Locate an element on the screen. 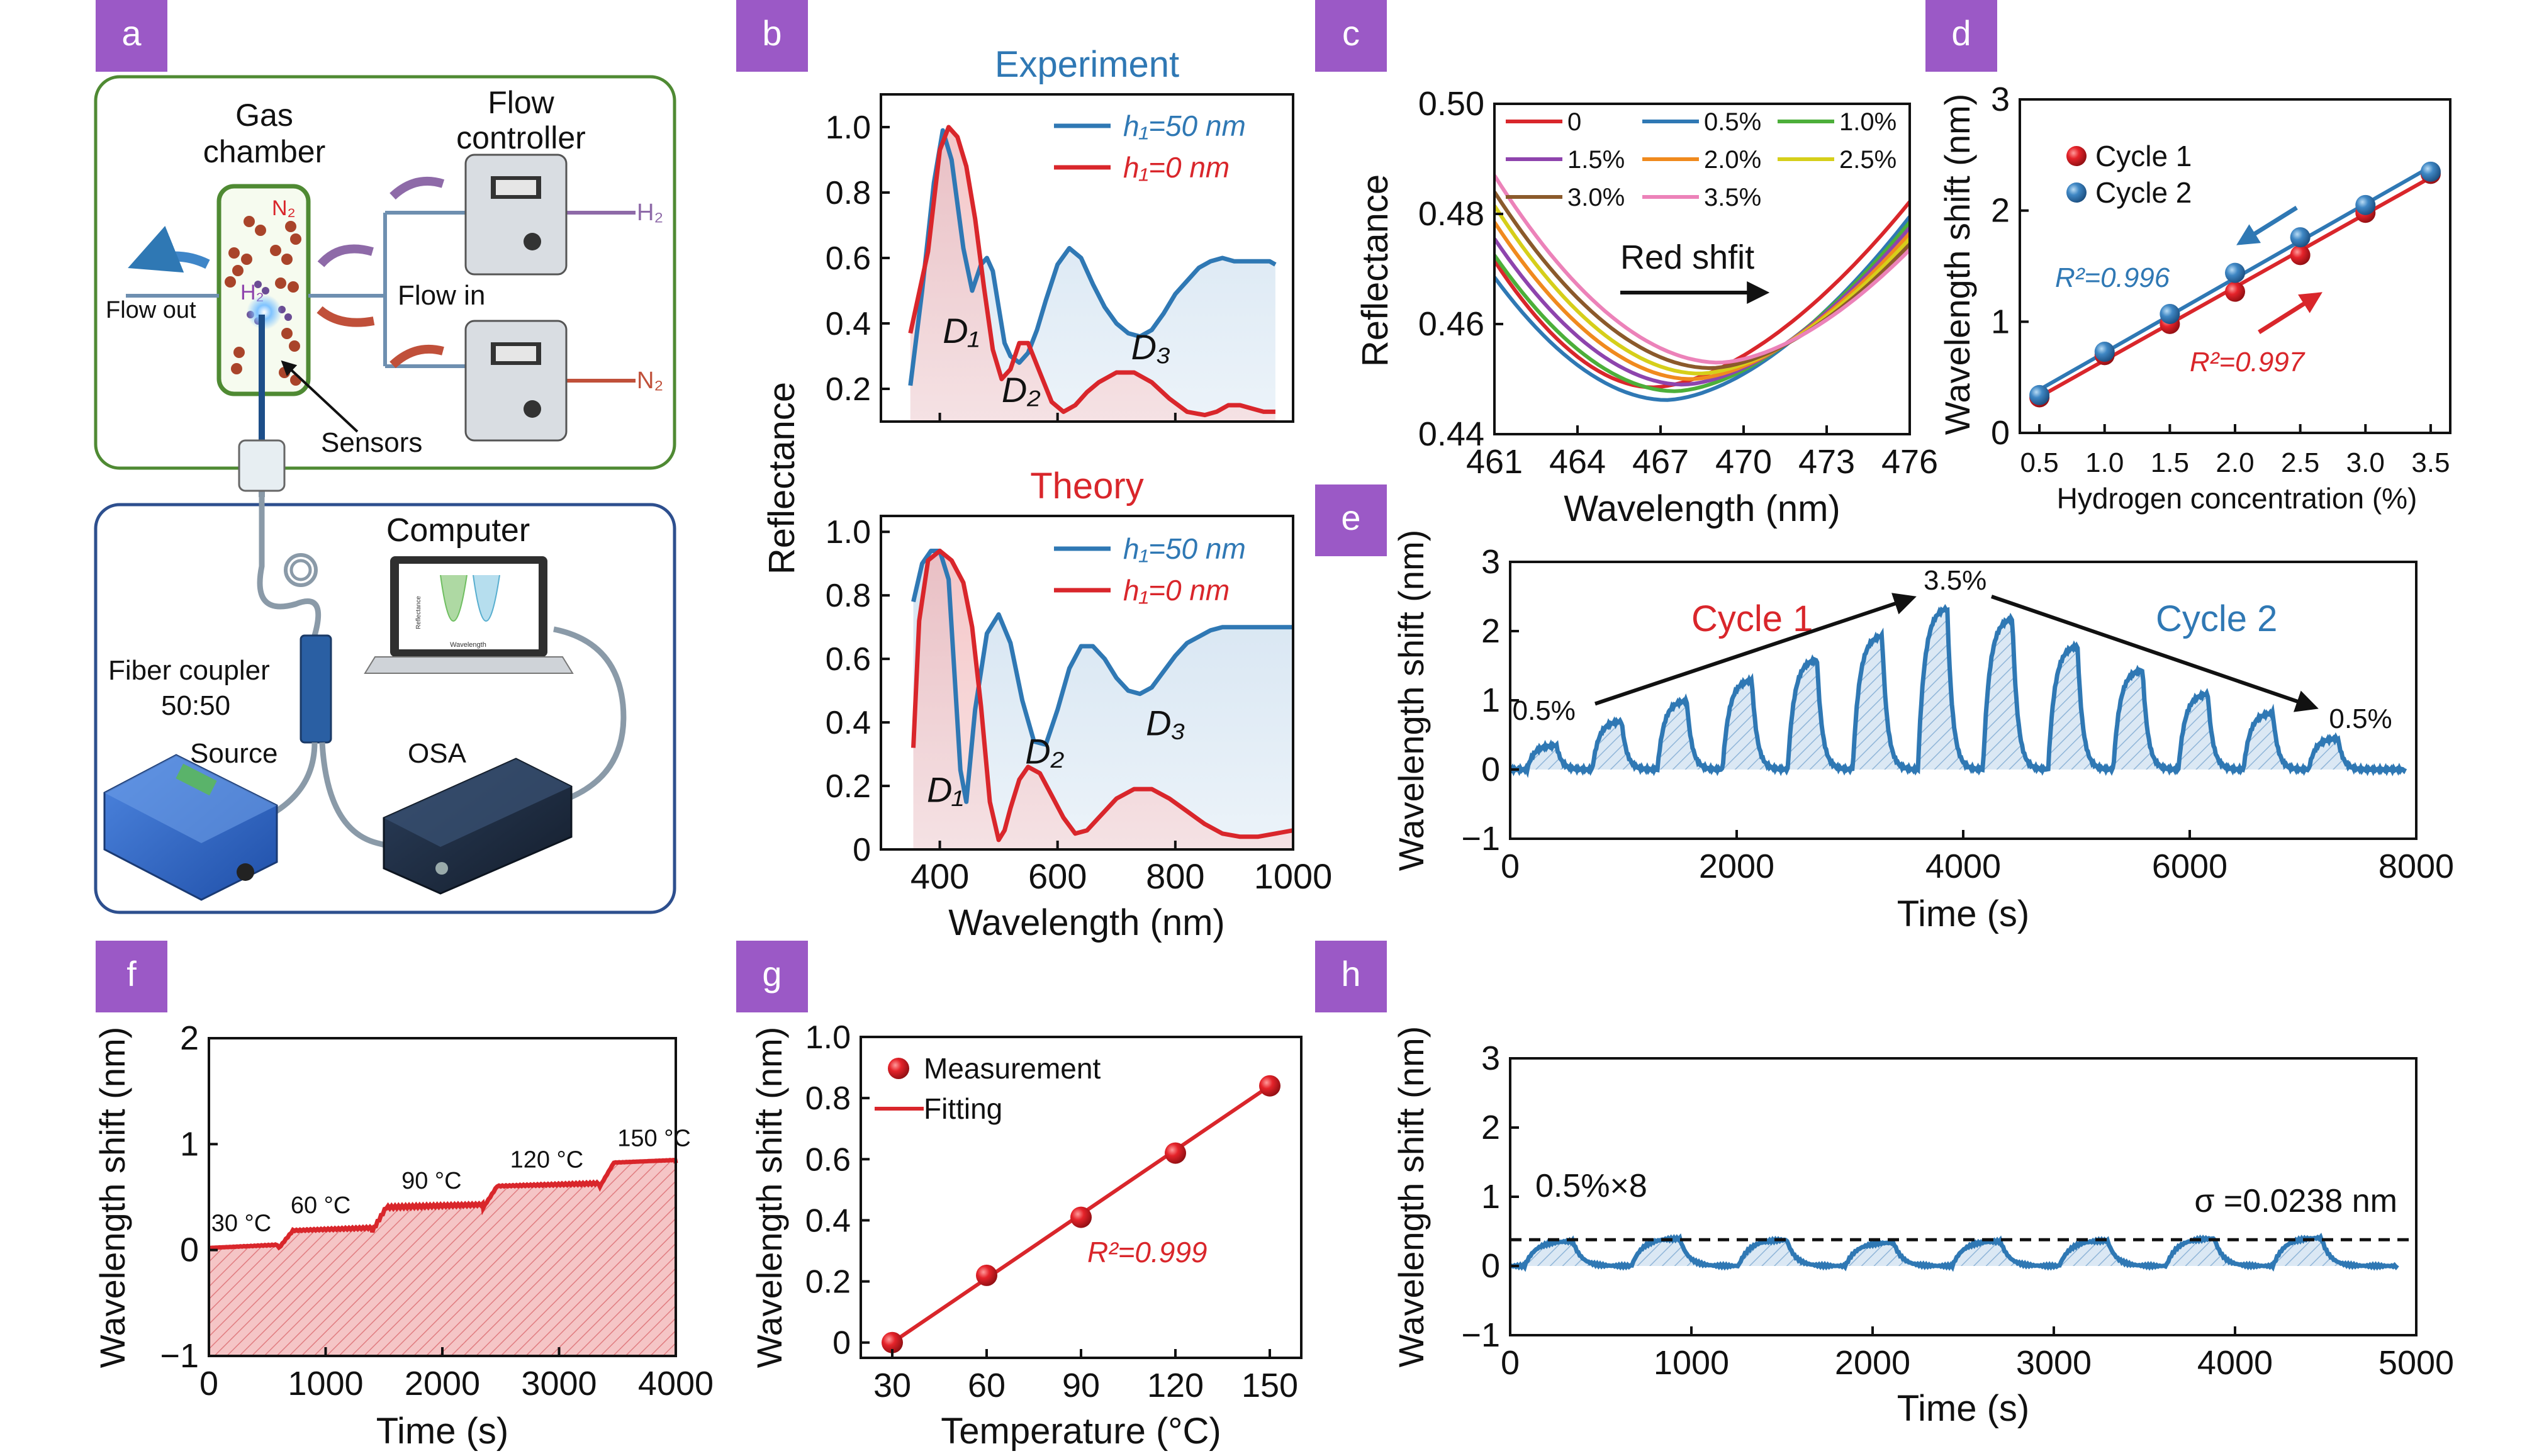 This screenshot has width=2527, height=1456. panel-tag-label-f: f is located at coordinates (132, 974).